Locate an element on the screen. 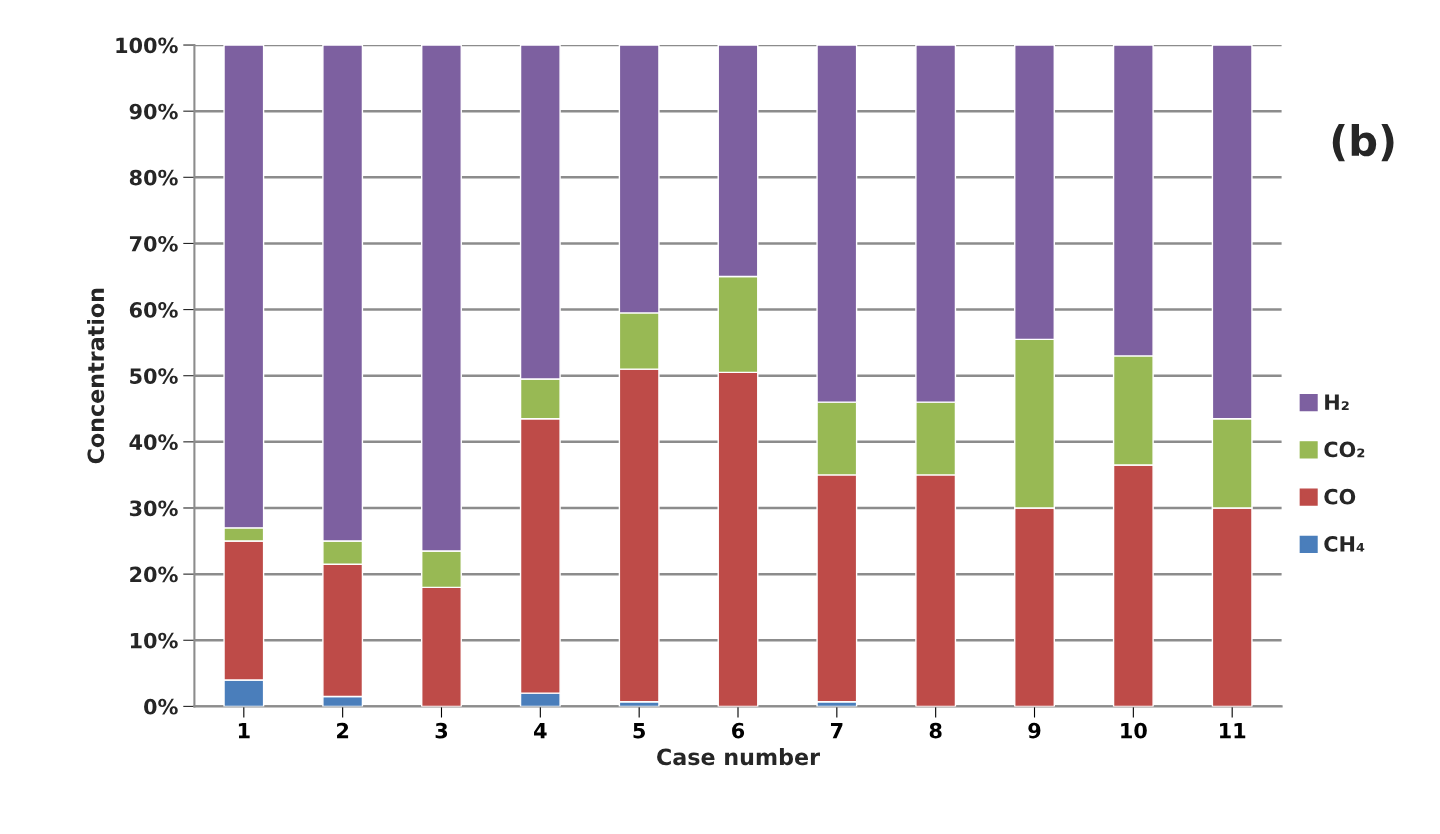 The height and width of the screenshot is (834, 1440). y-tick-label: 100% is located at coordinates (147, 45).